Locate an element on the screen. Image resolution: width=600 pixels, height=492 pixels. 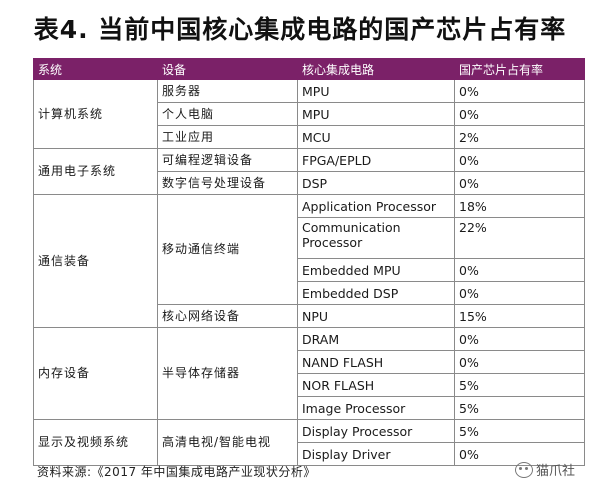
table-header-row: 系统 设备 核心集成电路 国产芯片占有率 is located at coordinates (309, 69).